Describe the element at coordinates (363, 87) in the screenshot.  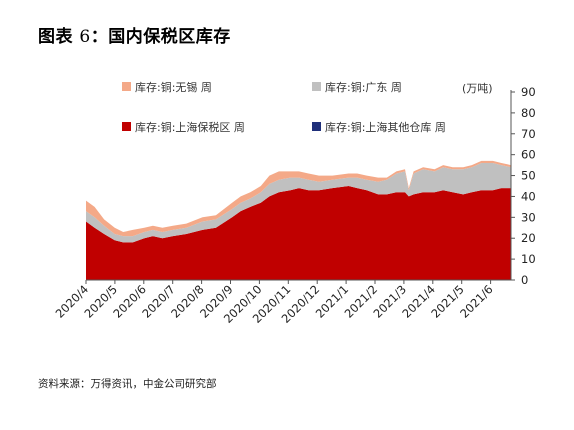
I see `legend-label-1: 库存:铜:广东 周` at that location.